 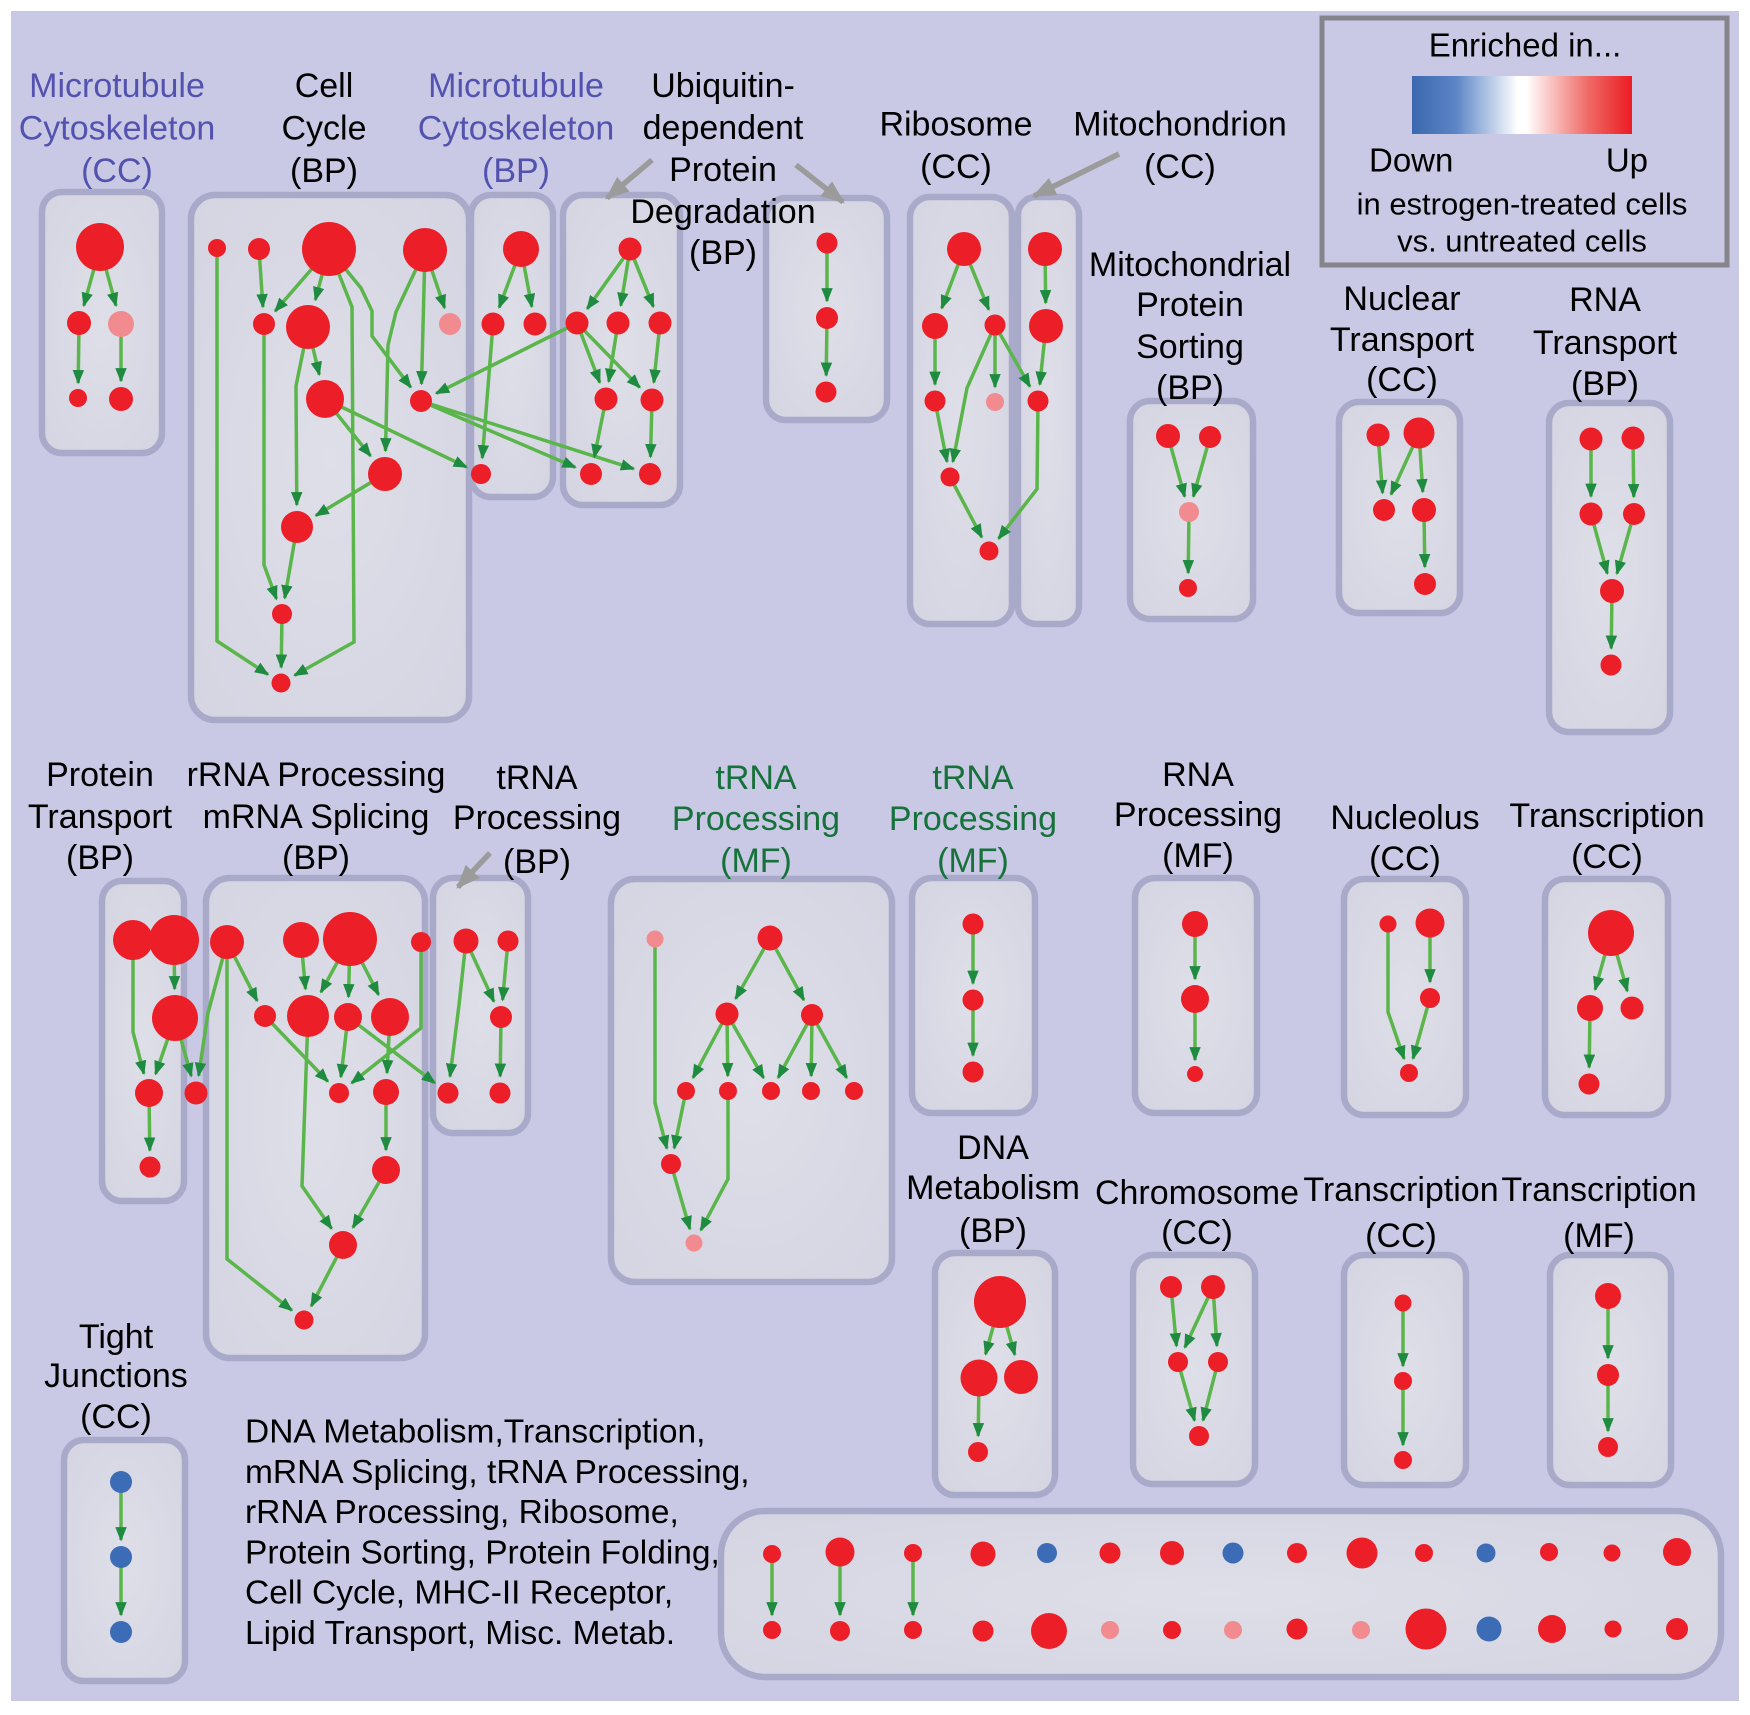 I want to click on svg-text: Metabolism, so click(x=993, y=1188).